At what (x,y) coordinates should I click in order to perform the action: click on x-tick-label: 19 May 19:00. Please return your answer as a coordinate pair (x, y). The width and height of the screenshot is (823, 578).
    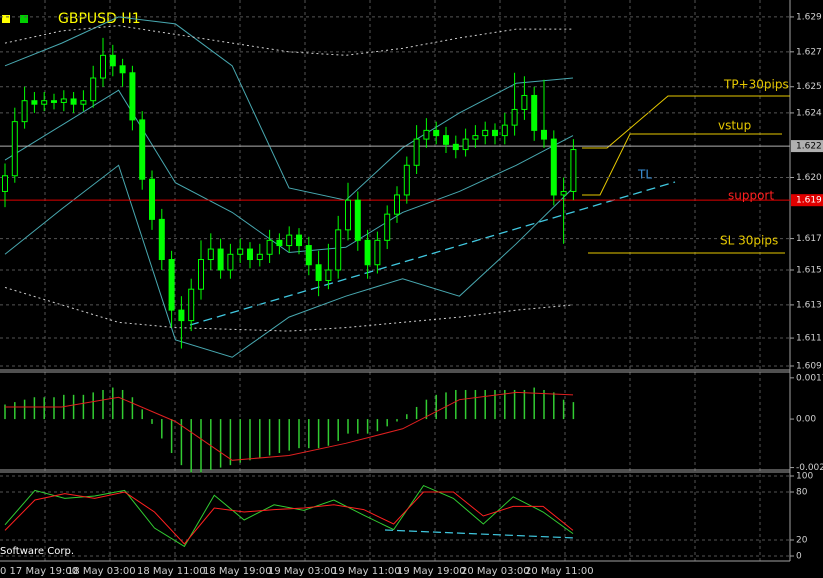
    Looking at the image, I should click on (431, 571).